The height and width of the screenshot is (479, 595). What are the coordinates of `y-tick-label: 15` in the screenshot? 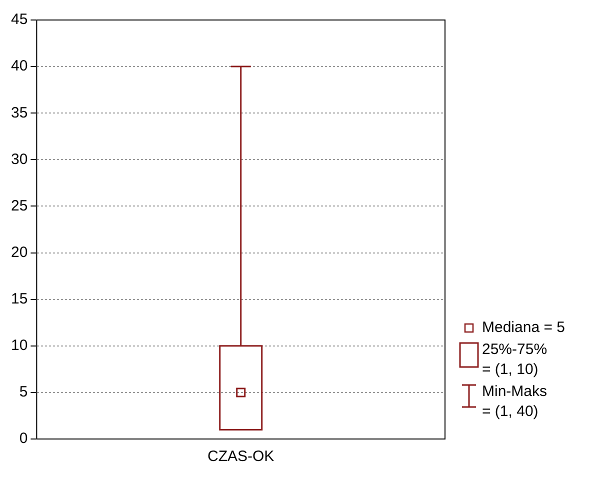 It's located at (19, 299).